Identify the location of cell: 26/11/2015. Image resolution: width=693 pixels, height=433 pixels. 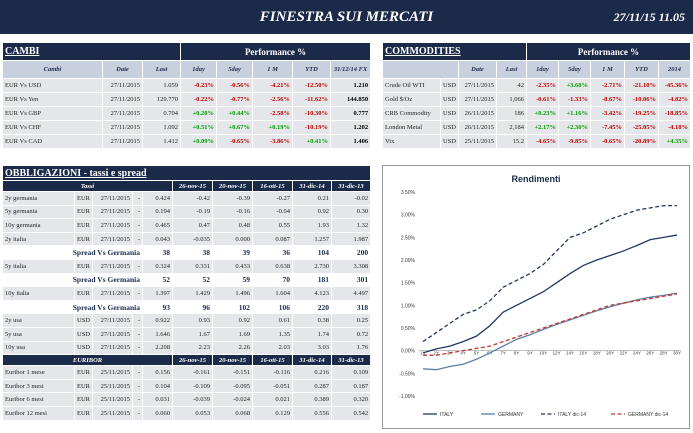
(477, 127).